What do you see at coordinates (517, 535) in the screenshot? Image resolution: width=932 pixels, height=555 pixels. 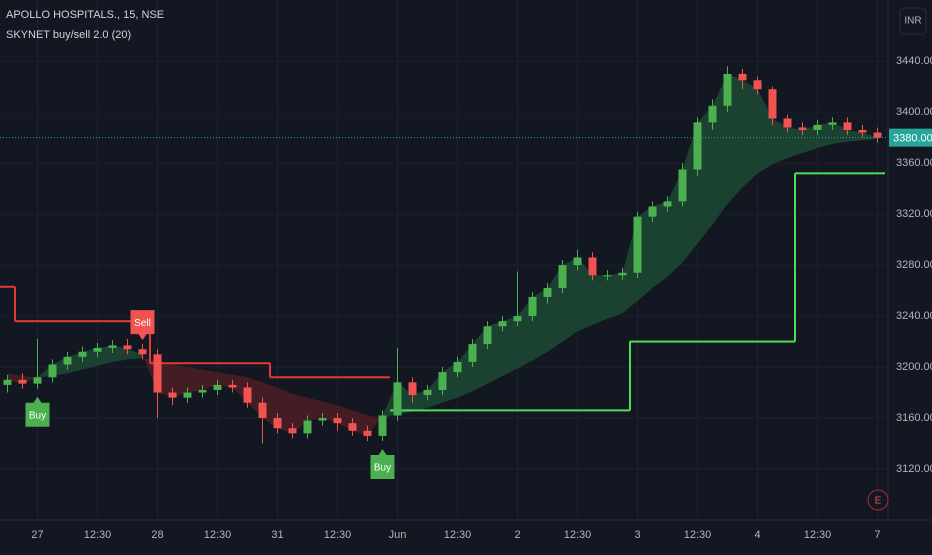 I see `x-tick-label: 2` at bounding box center [517, 535].